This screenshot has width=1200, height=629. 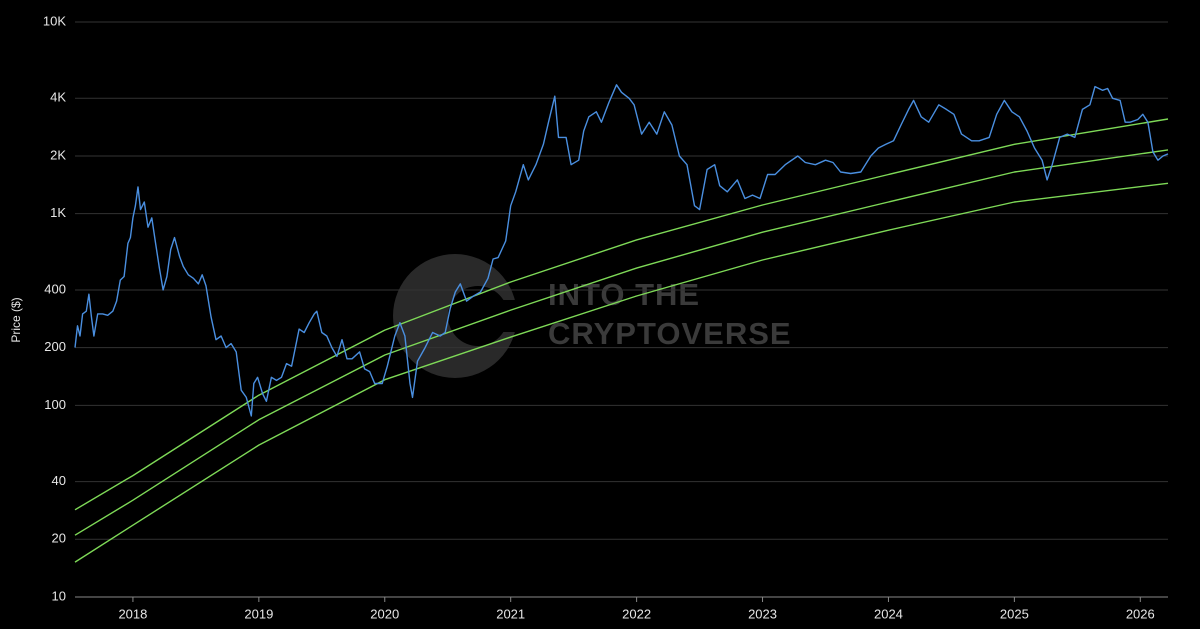 What do you see at coordinates (59, 538) in the screenshot?
I see `y-tick-label: 20` at bounding box center [59, 538].